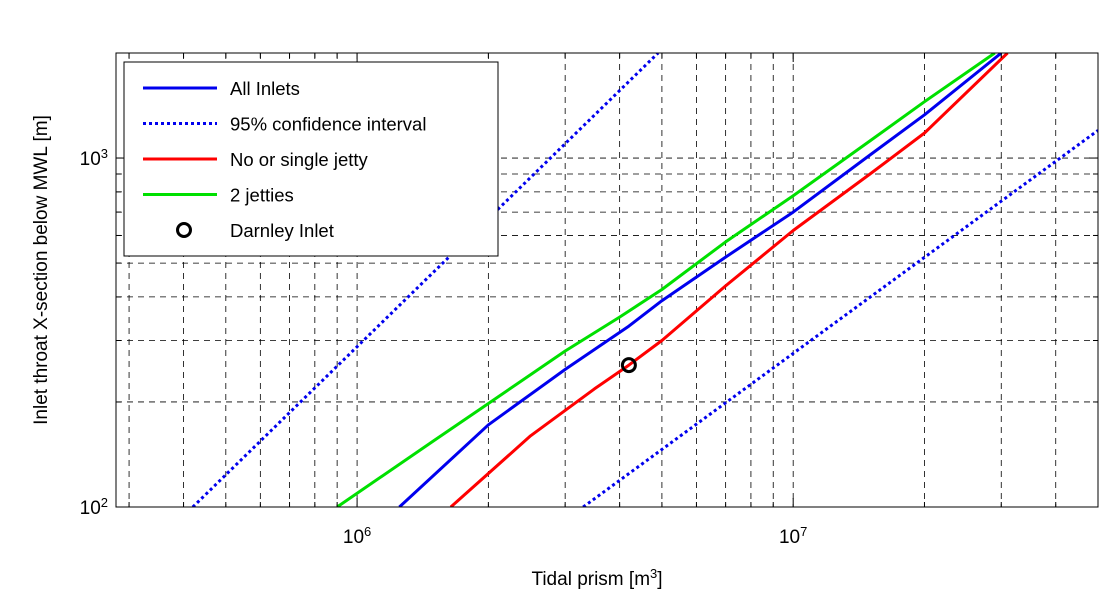 The height and width of the screenshot is (591, 1103). I want to click on y-tick-label: 10², so click(94, 507).